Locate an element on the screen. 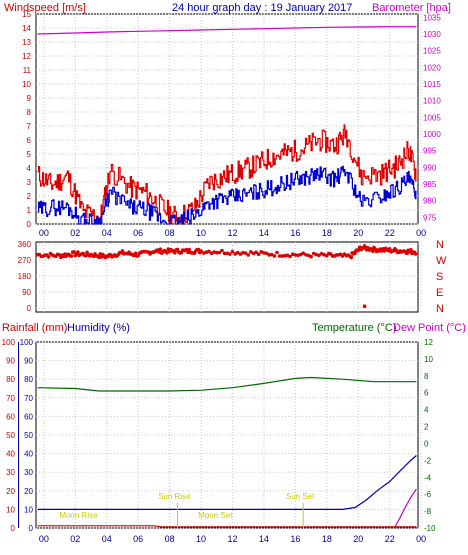 The image size is (468, 555). humidity-tick-label: 40 is located at coordinates (28, 454).